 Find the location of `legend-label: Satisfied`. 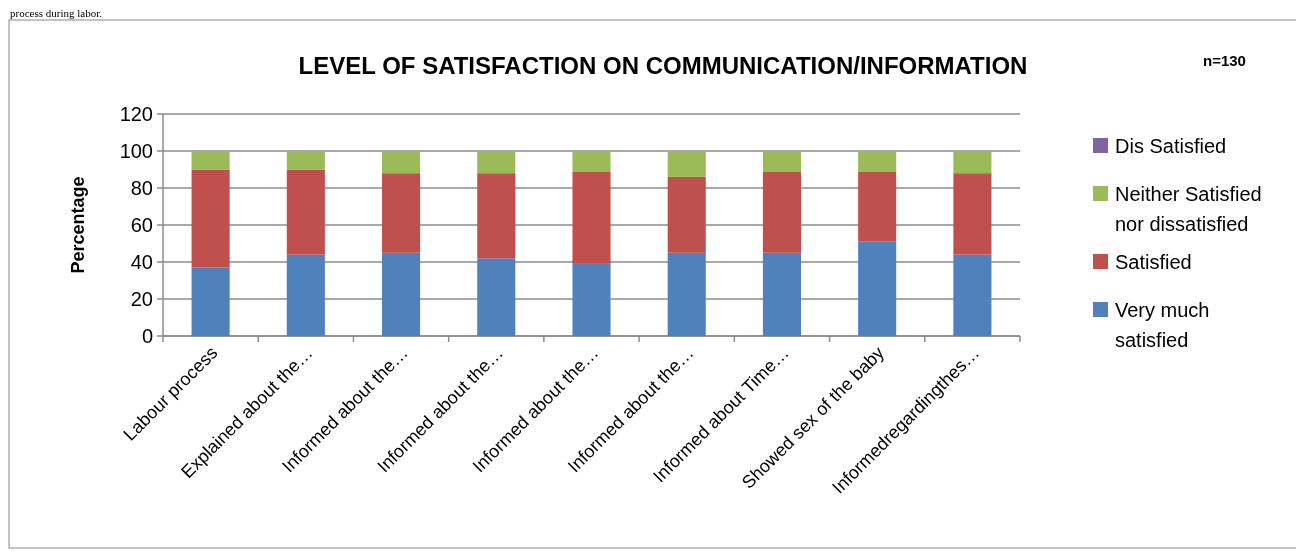

legend-label: Satisfied is located at coordinates (1153, 262).